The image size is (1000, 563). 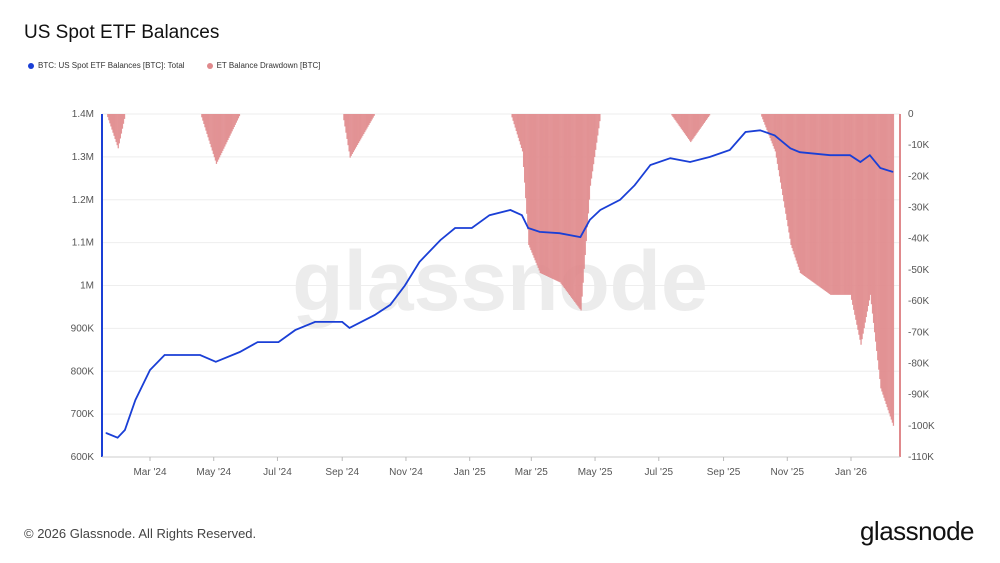 What do you see at coordinates (31, 65) in the screenshot?
I see `legend-dot-icon` at bounding box center [31, 65].